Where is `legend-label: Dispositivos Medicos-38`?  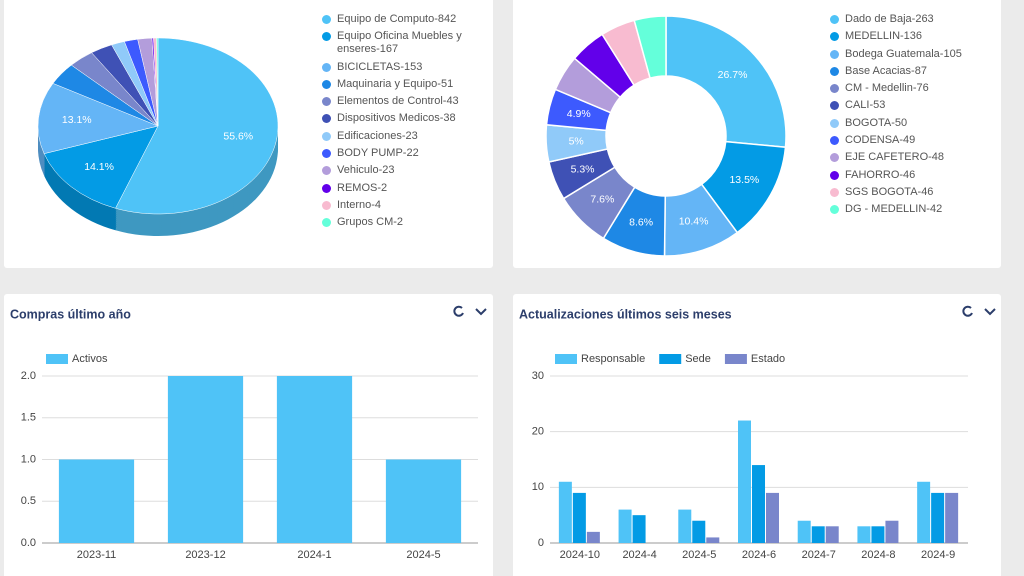 legend-label: Dispositivos Medicos-38 is located at coordinates (396, 118).